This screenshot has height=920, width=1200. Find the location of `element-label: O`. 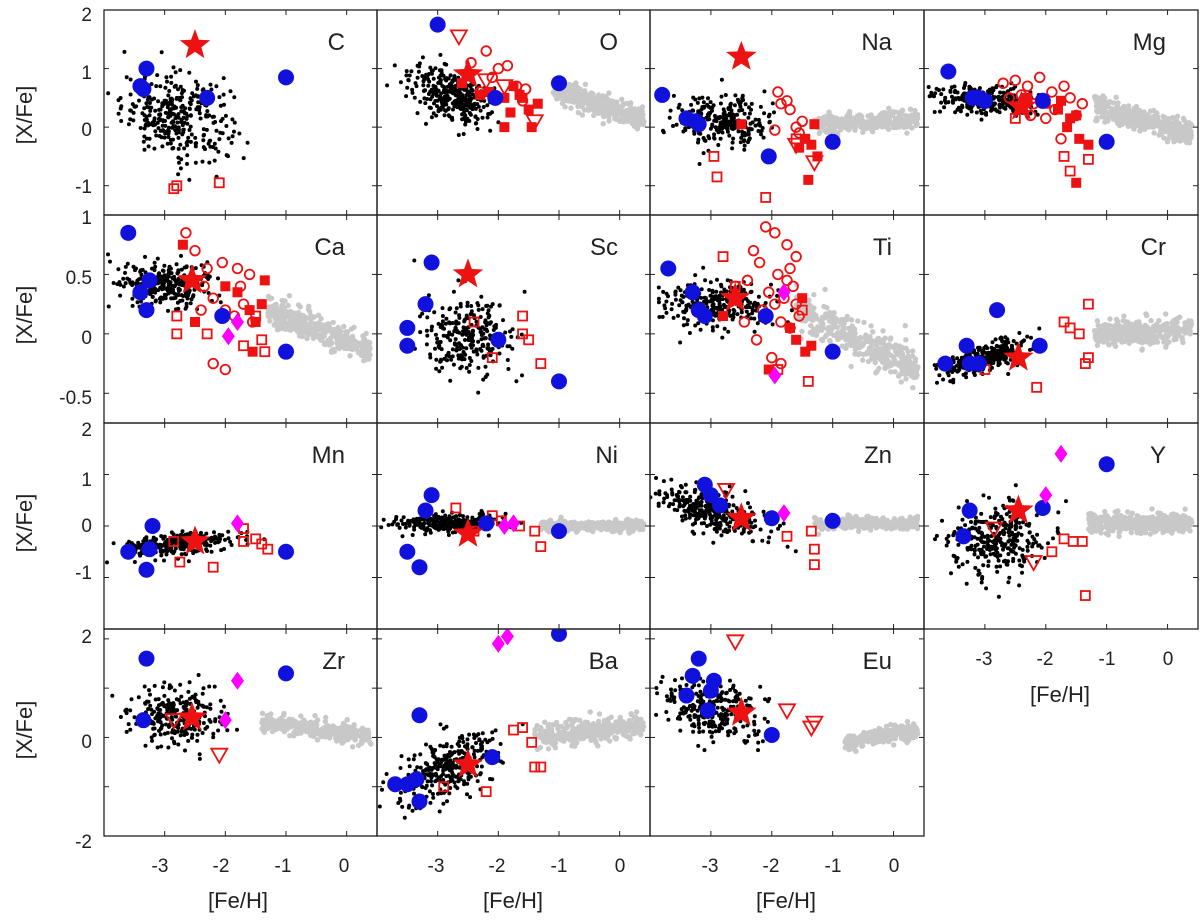

element-label: O is located at coordinates (608, 42).